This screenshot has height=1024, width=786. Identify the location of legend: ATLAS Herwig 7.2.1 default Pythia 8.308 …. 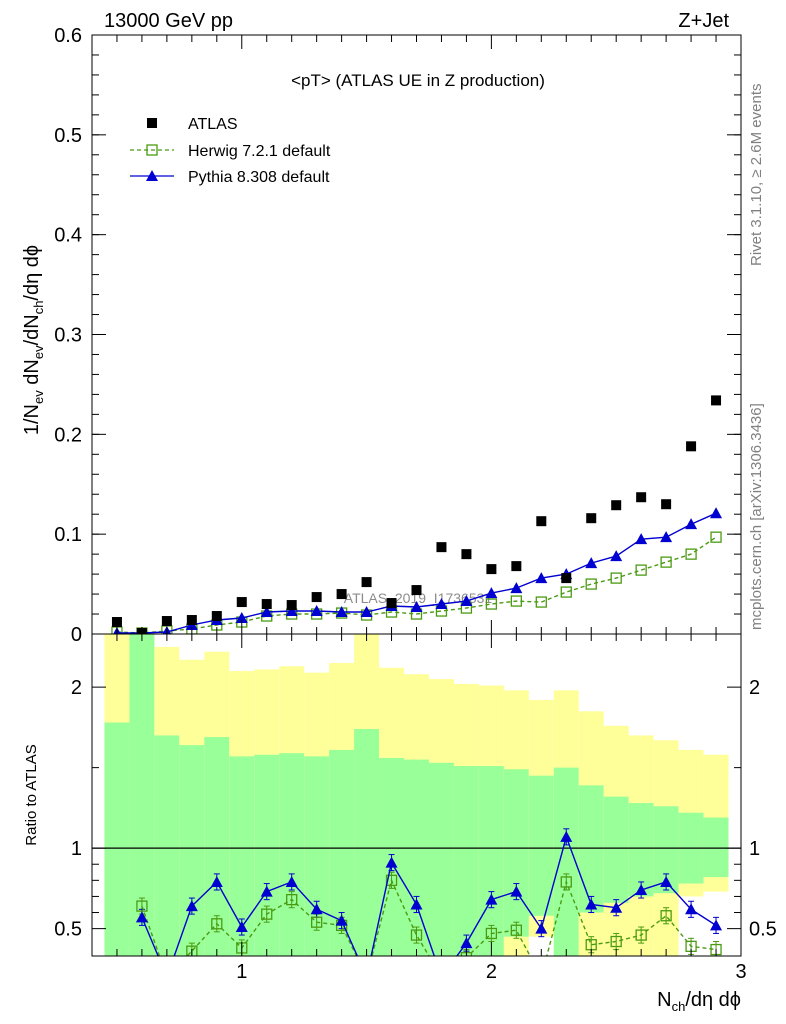
(230, 151).